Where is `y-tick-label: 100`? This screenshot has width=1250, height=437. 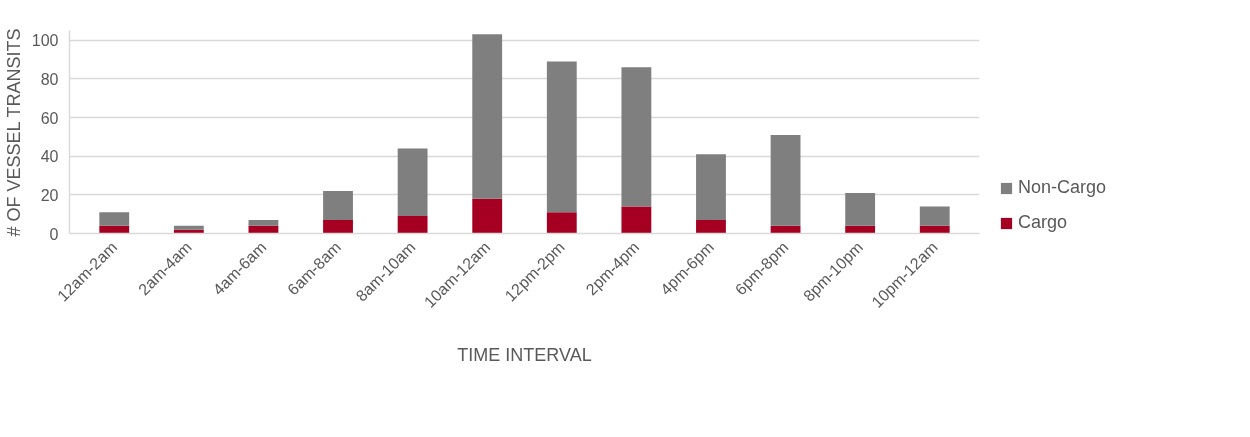 y-tick-label: 100 is located at coordinates (45, 41).